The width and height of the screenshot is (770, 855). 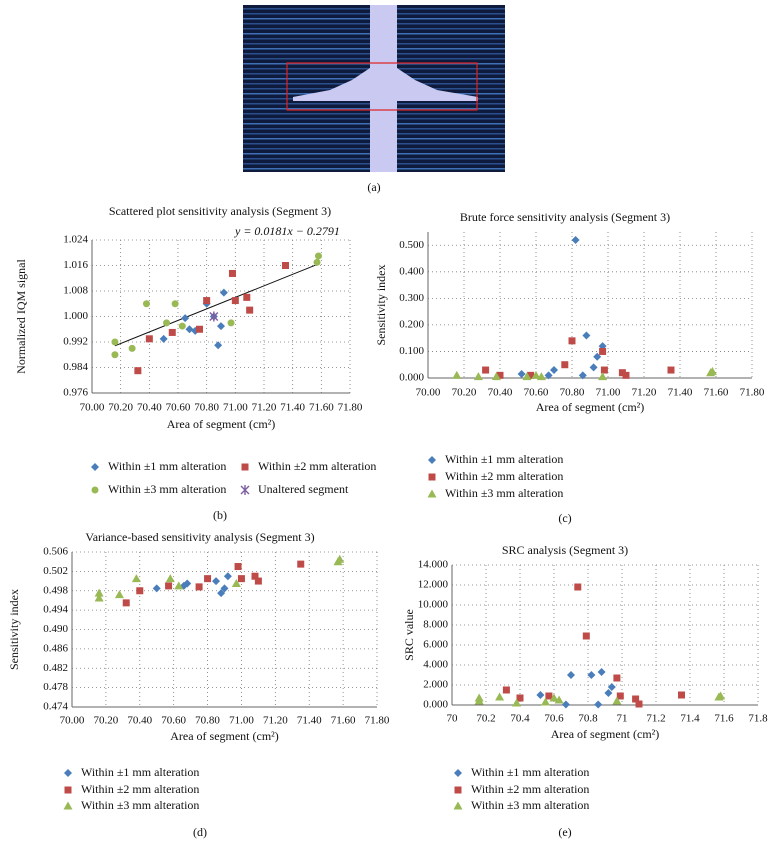 What do you see at coordinates (433, 585) in the screenshot?
I see `y-tick-label: 12.000` at bounding box center [433, 585].